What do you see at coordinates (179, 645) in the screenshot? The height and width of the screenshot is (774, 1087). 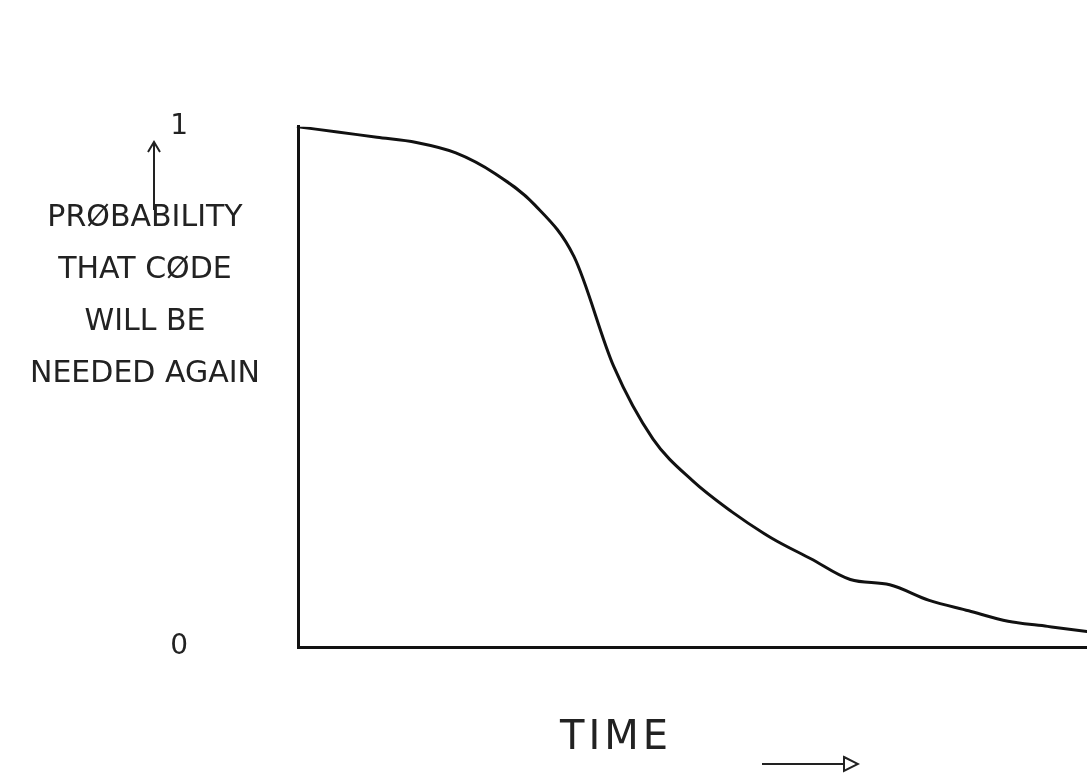 I see `y-tick-label: 0` at bounding box center [179, 645].